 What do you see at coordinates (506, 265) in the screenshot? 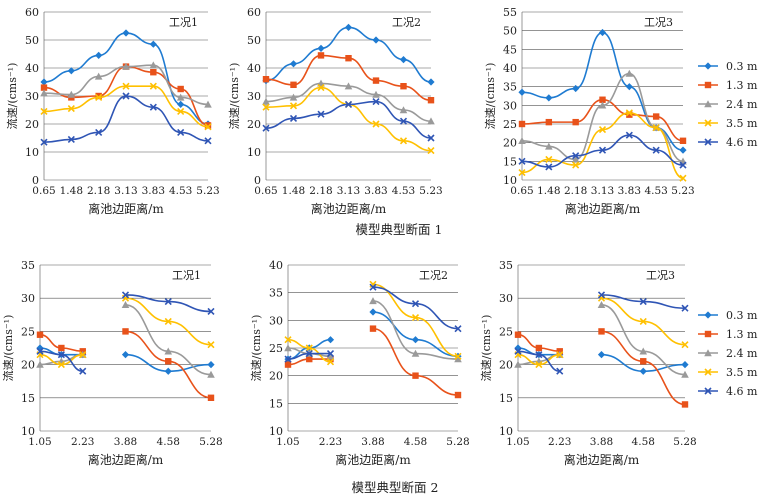
I see `y-tick-label: 35` at bounding box center [506, 265].